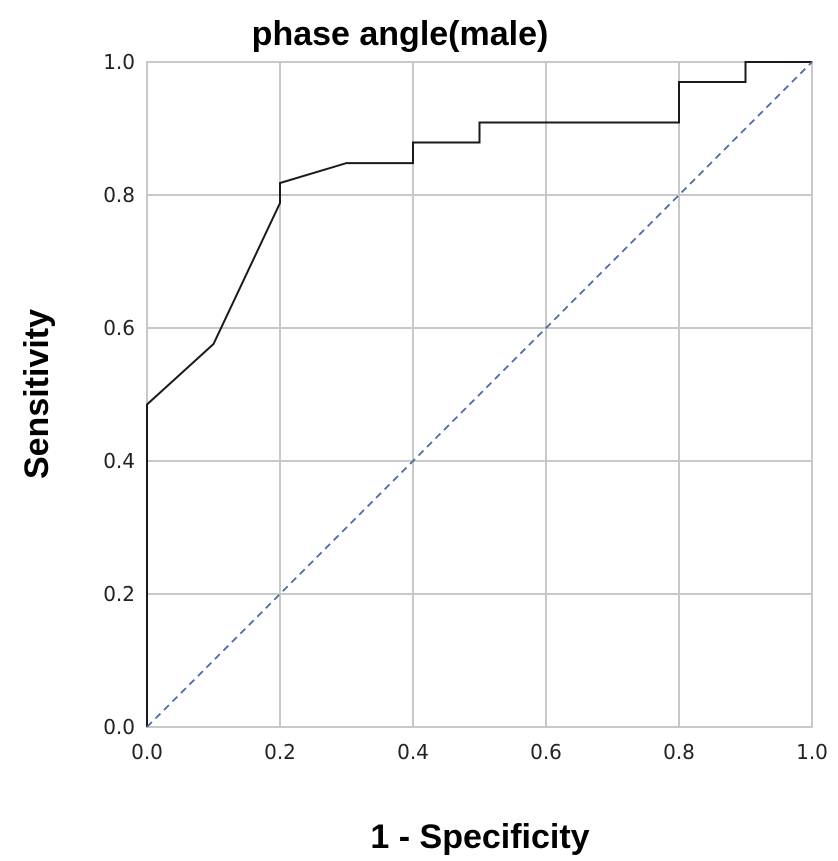 This screenshot has width=838, height=861. Describe the element at coordinates (546, 752) in the screenshot. I see `x-tick-label: 0.6` at that location.